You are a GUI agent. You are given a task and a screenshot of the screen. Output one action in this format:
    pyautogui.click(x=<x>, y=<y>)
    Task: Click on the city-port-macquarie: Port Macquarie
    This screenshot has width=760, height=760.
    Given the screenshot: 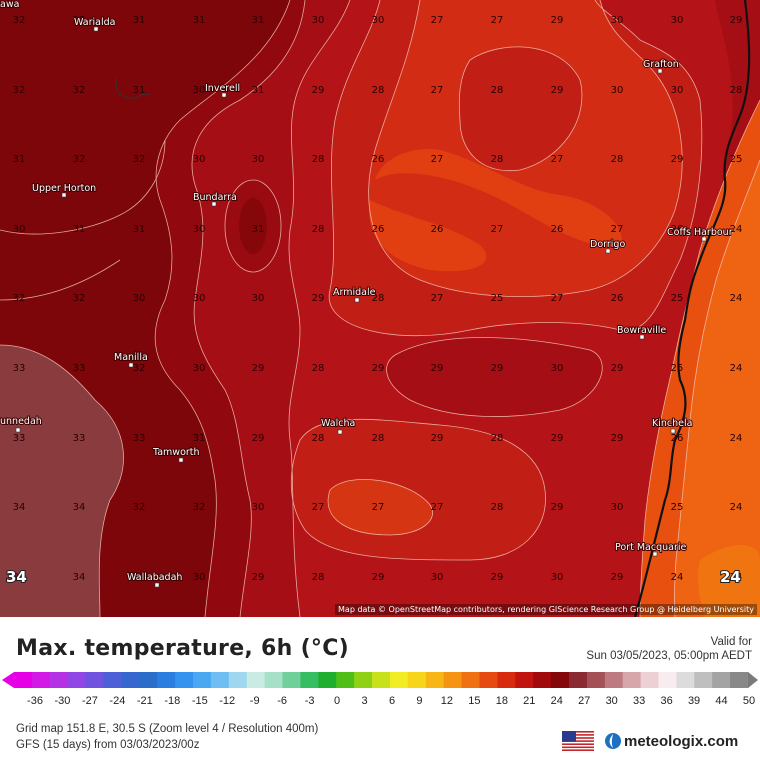 What is the action you would take?
    pyautogui.click(x=651, y=549)
    